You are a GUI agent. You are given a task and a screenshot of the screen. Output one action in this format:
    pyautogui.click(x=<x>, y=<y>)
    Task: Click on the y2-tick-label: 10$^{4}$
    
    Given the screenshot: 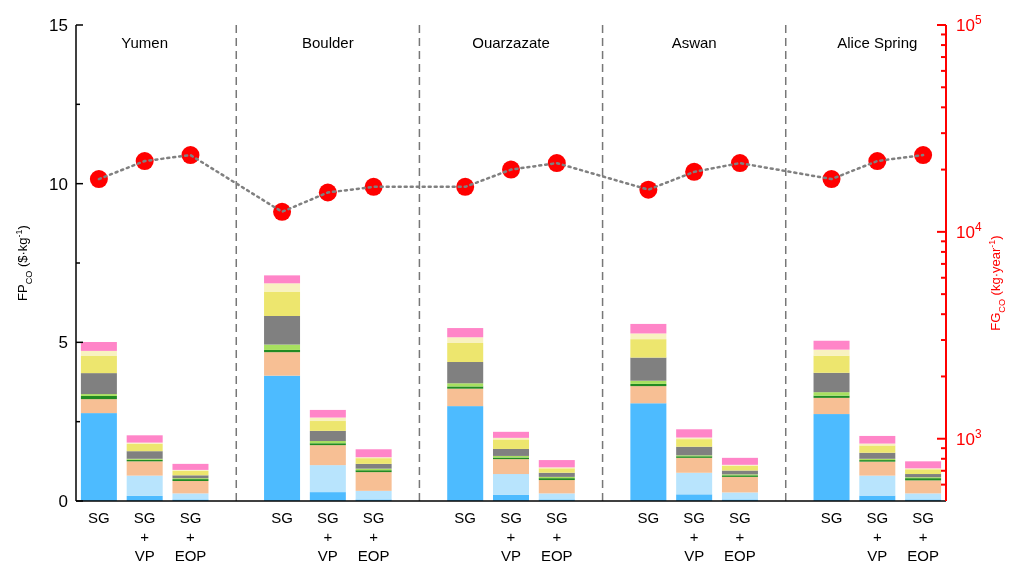 What is the action you would take?
    pyautogui.click(x=969, y=230)
    